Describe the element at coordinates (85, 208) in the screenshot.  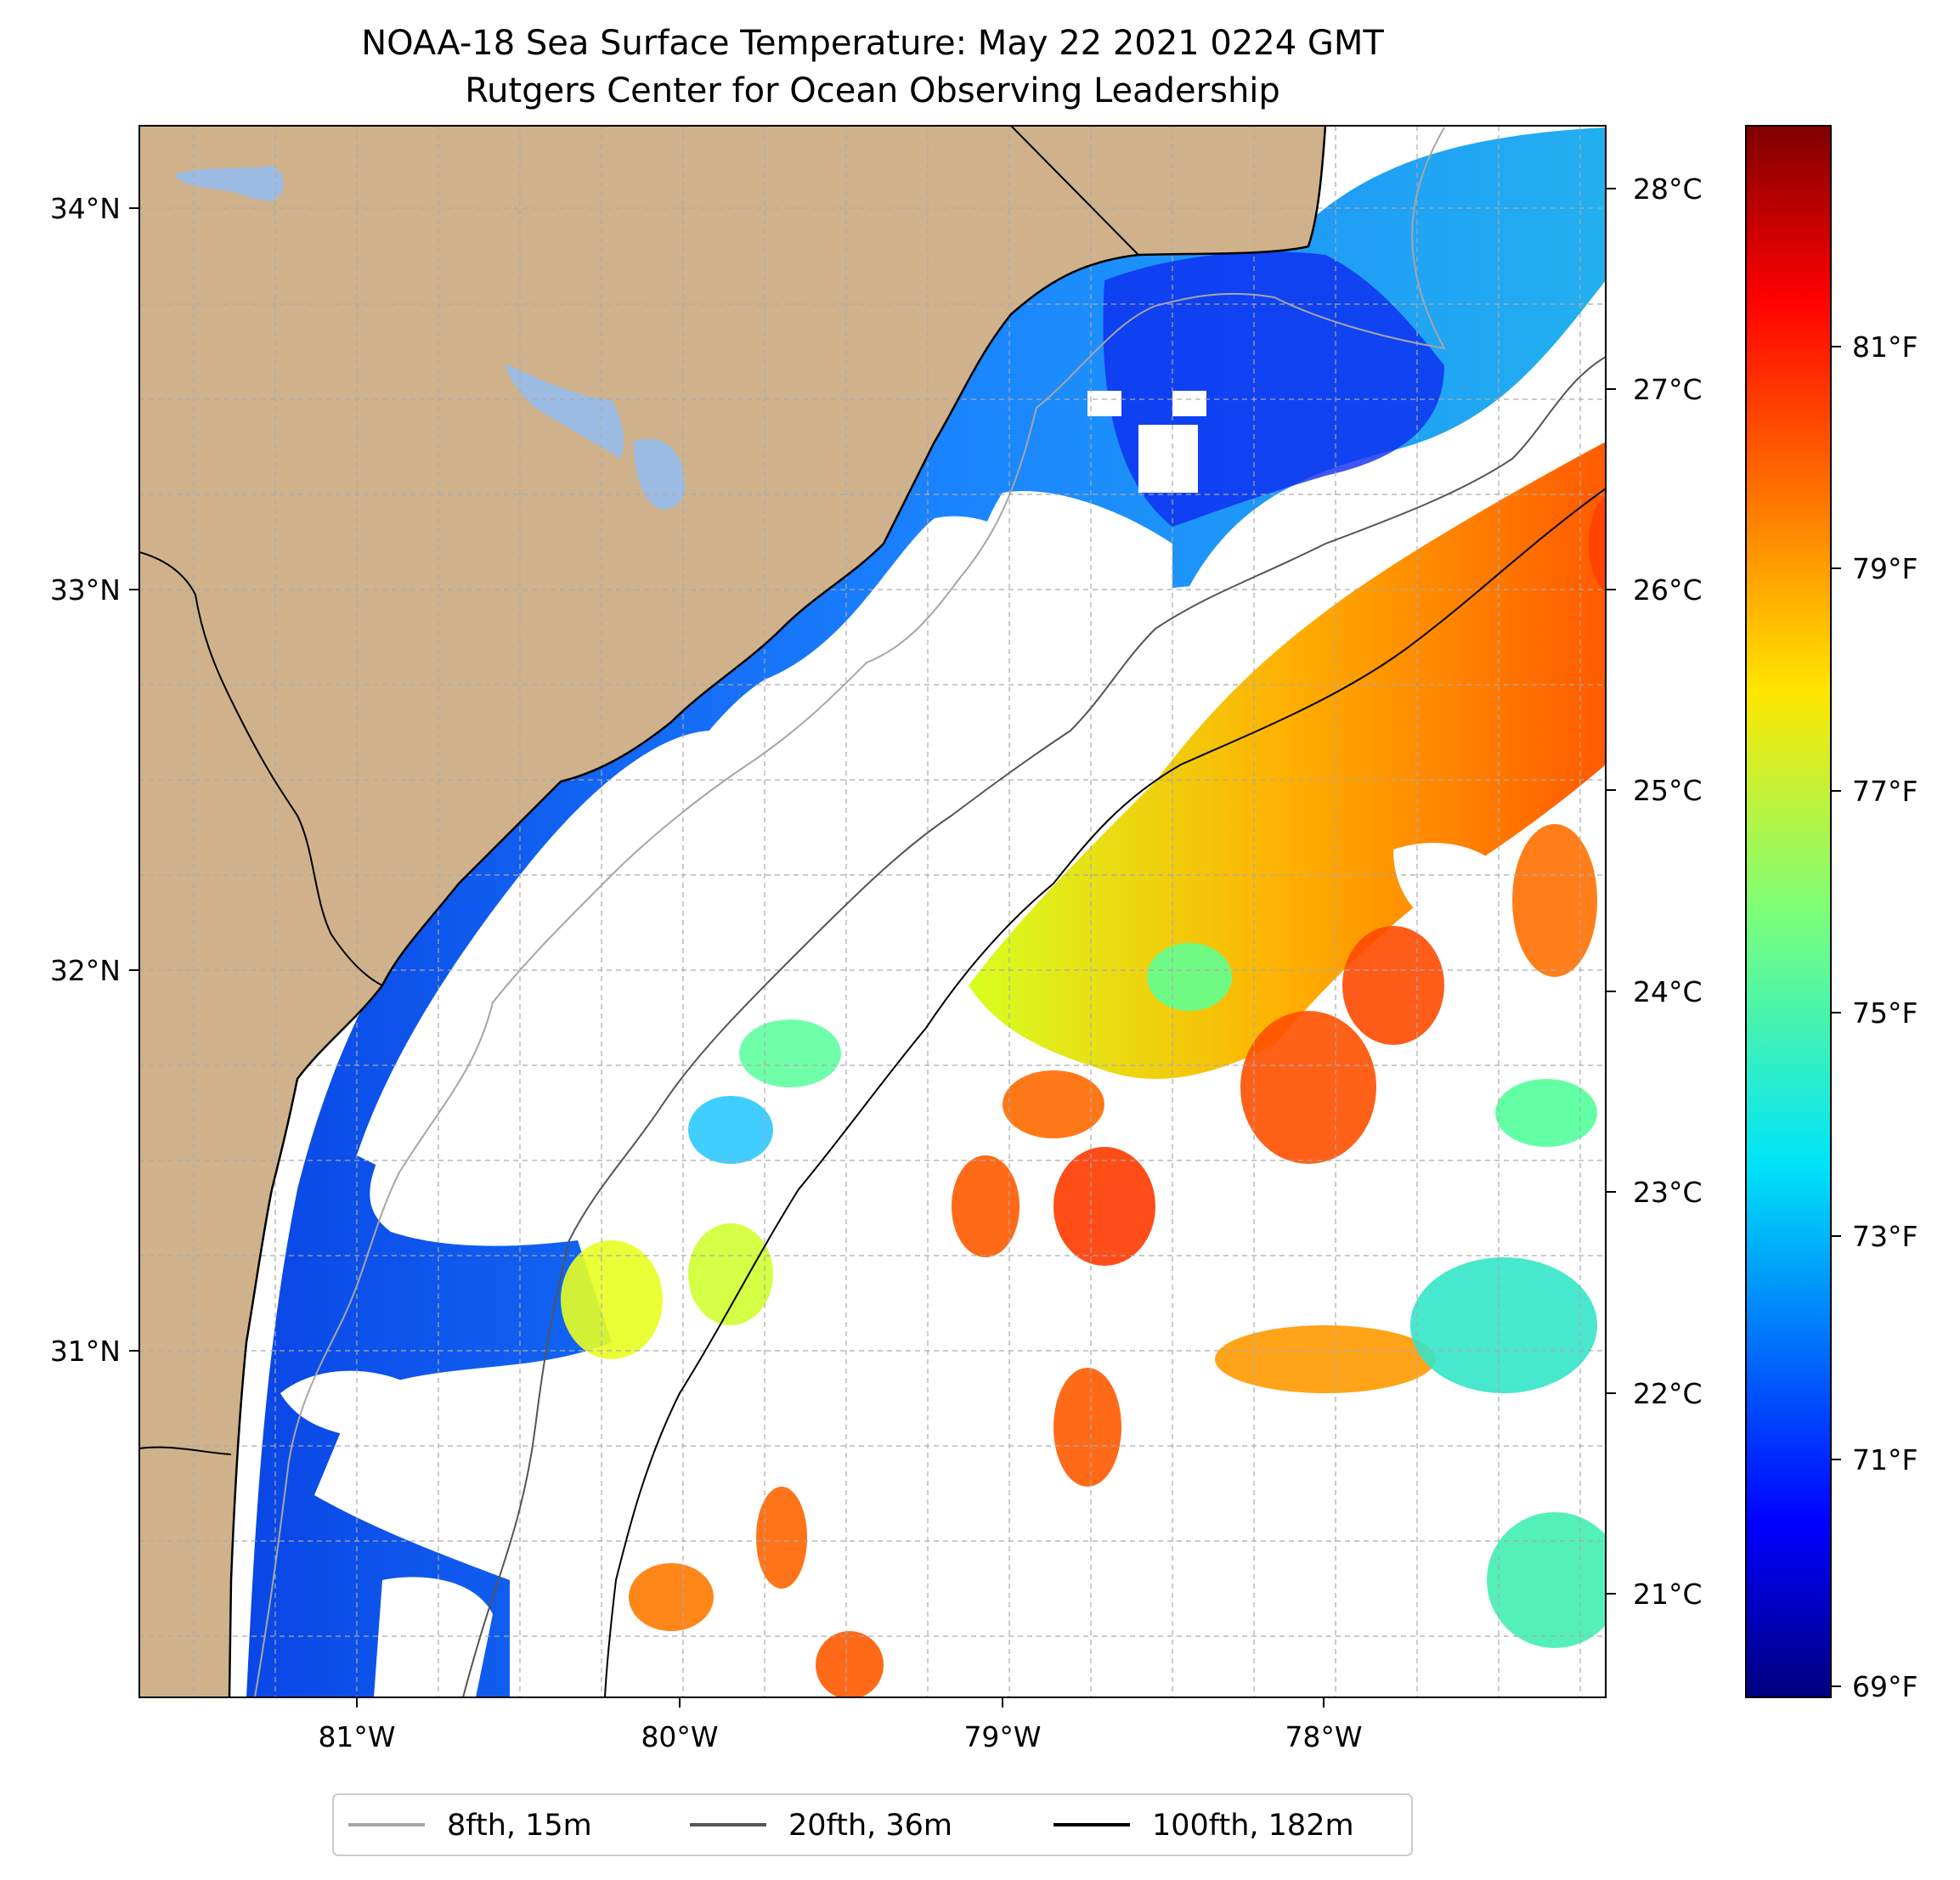
I see `lat-label-34n: 34°N` at that location.